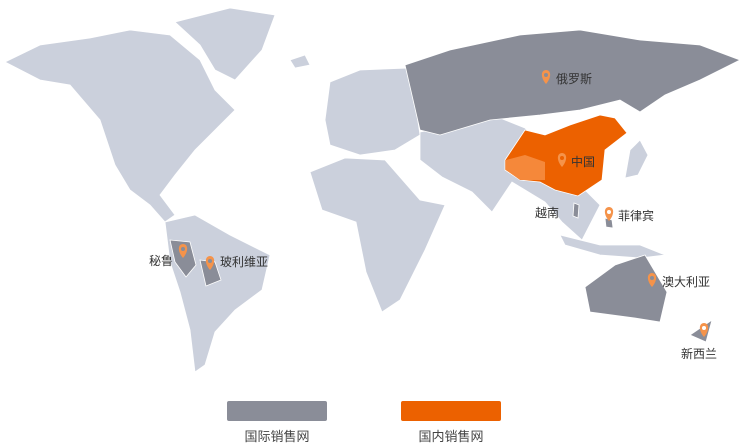  Describe the element at coordinates (576, 210) in the screenshot. I see `vietnam` at that location.